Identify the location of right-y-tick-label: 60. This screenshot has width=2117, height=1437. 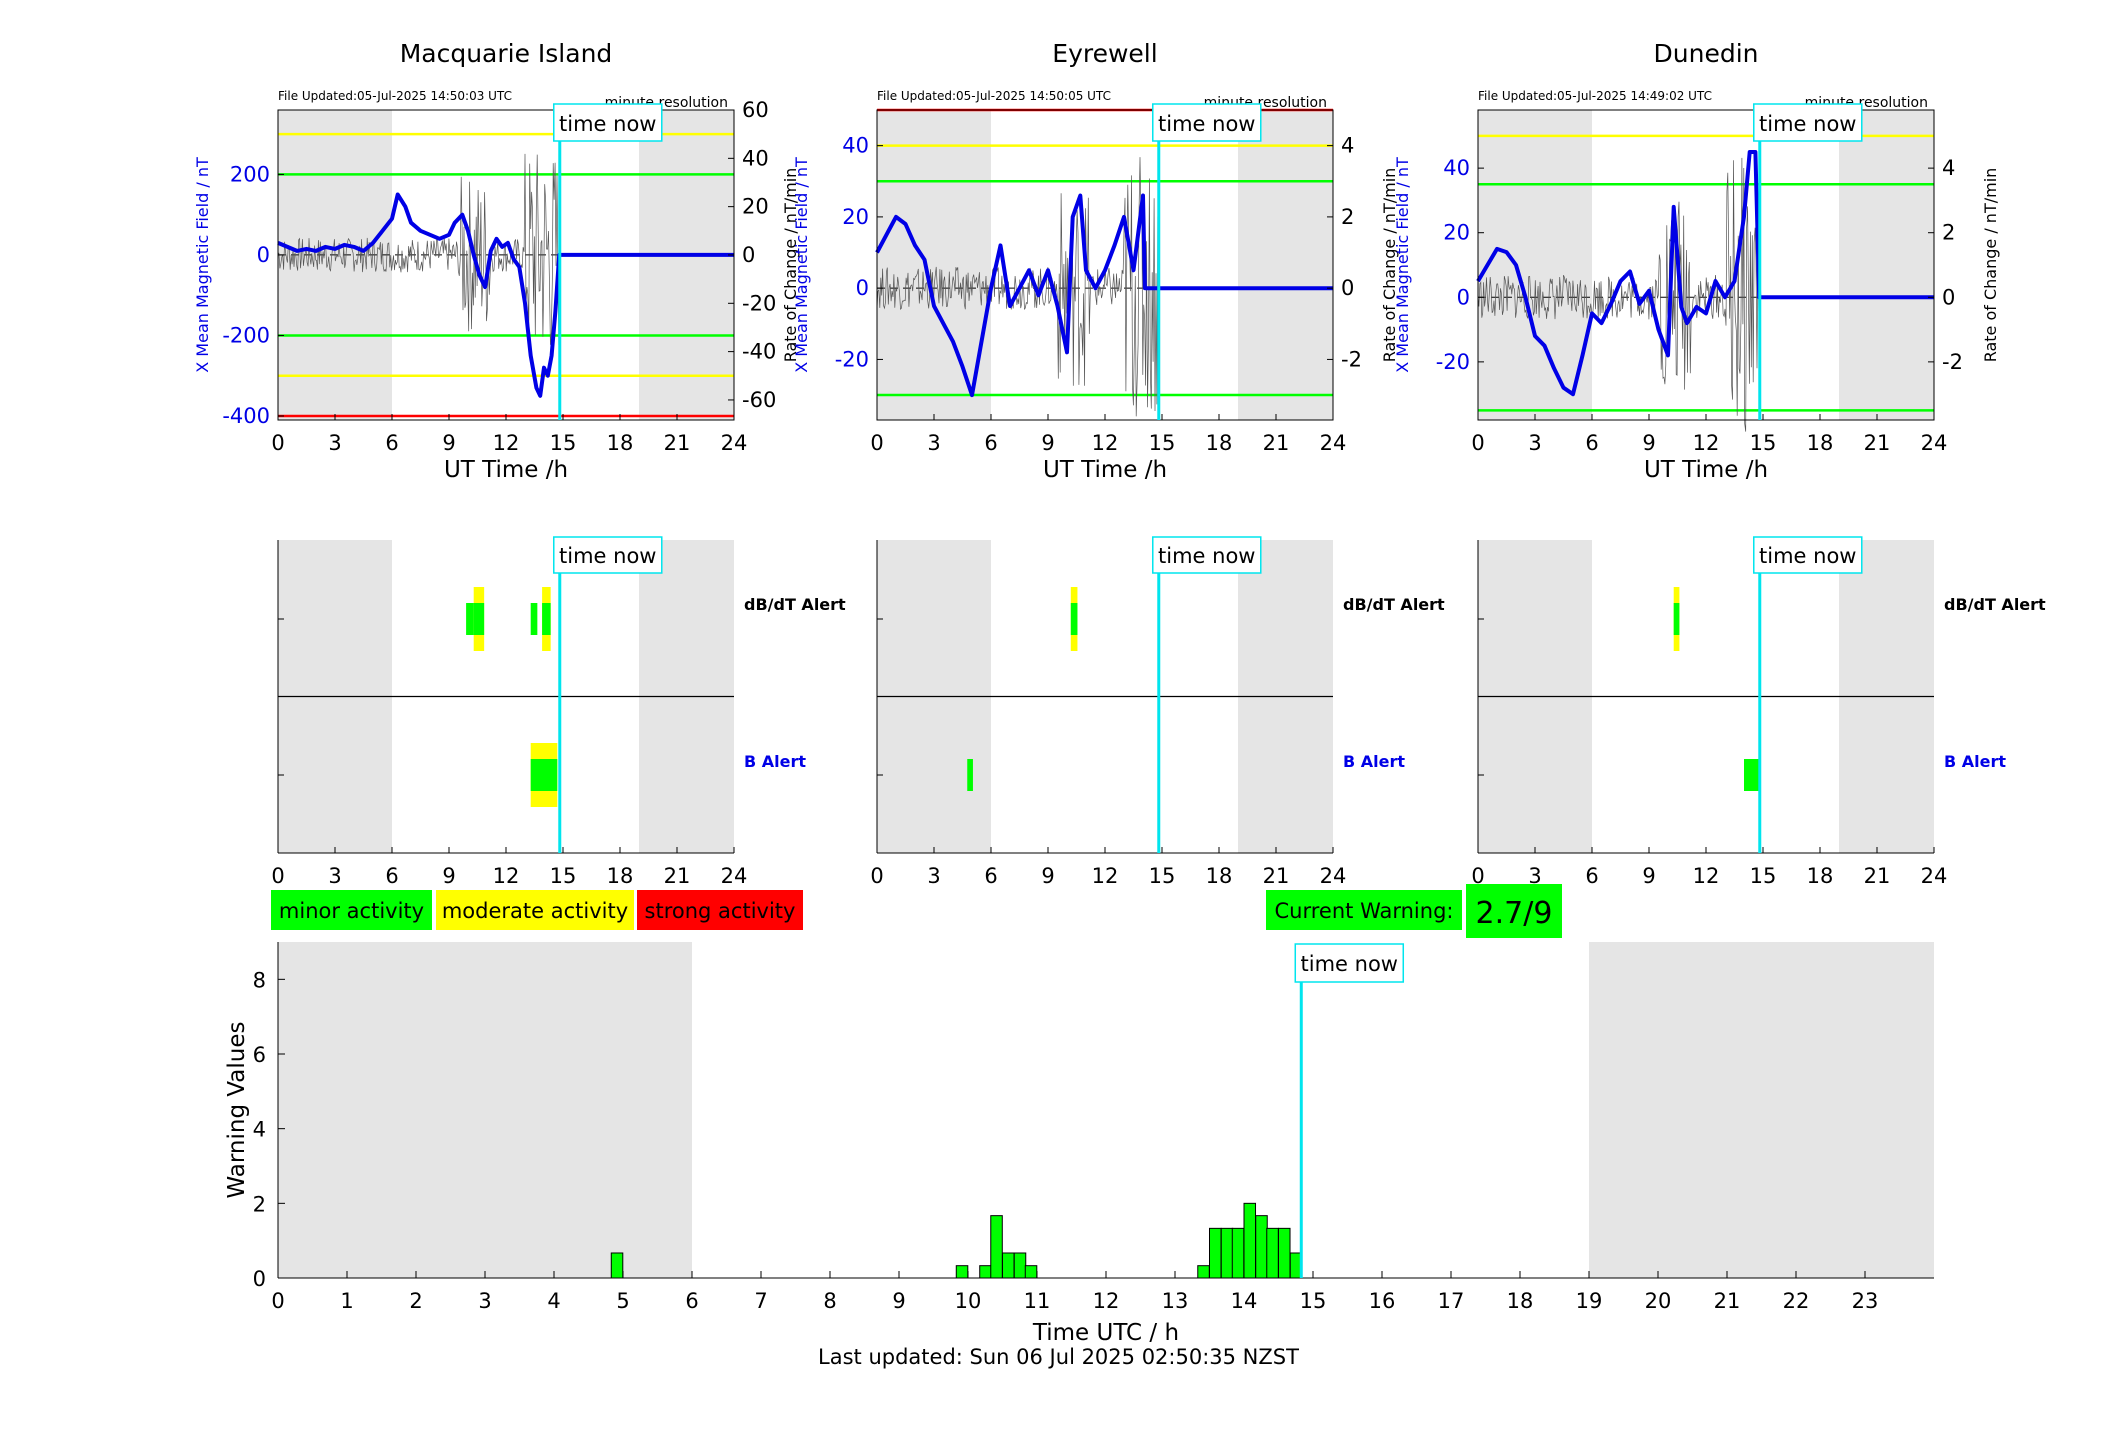
(755, 110).